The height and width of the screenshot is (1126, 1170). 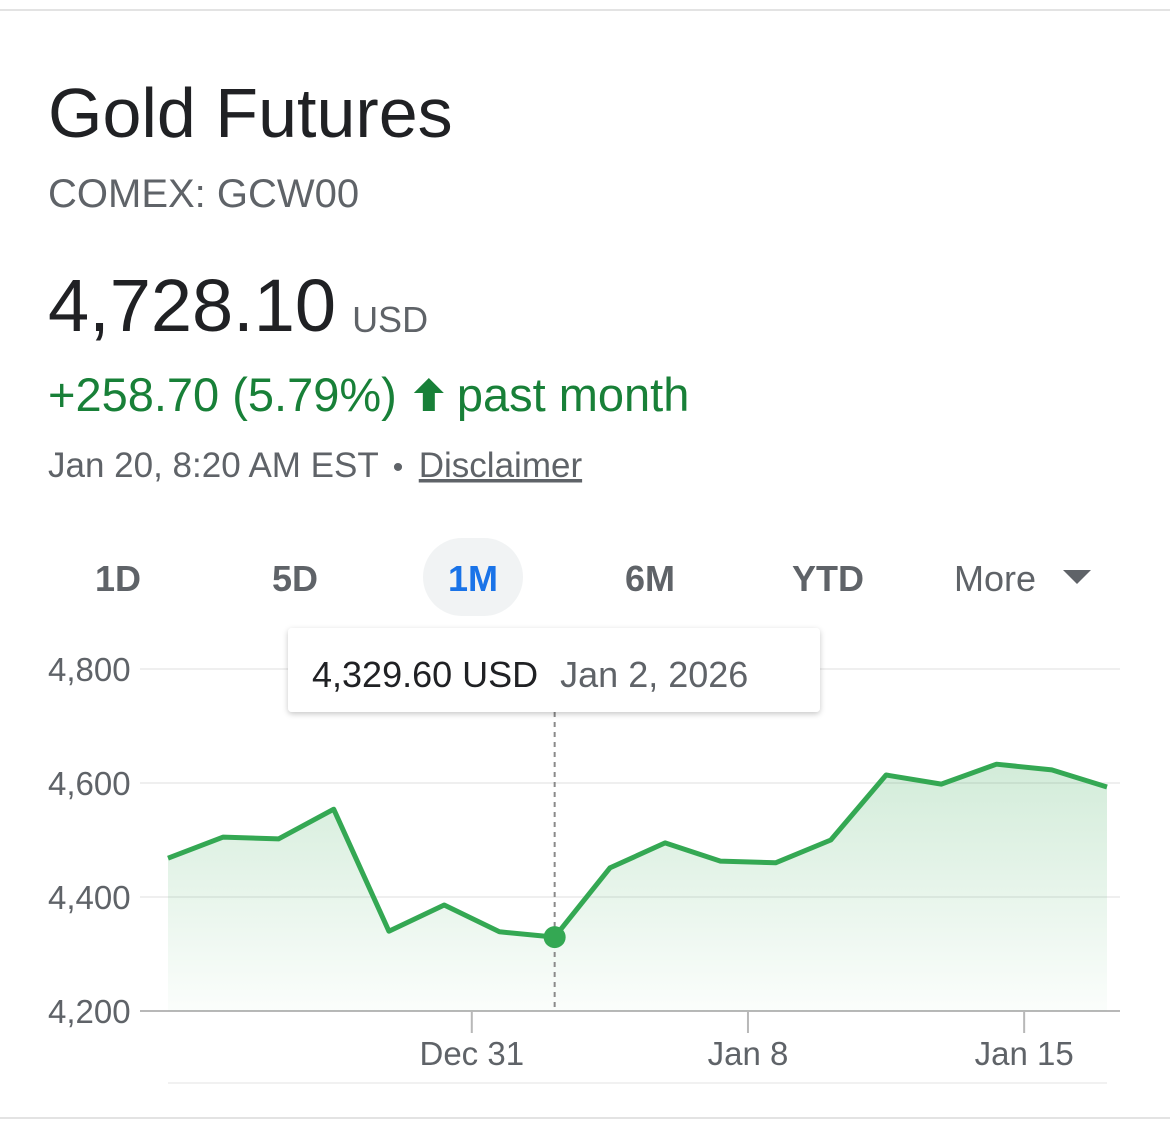 What do you see at coordinates (203, 194) in the screenshot?
I see `ticker: COMEX: GCW00` at bounding box center [203, 194].